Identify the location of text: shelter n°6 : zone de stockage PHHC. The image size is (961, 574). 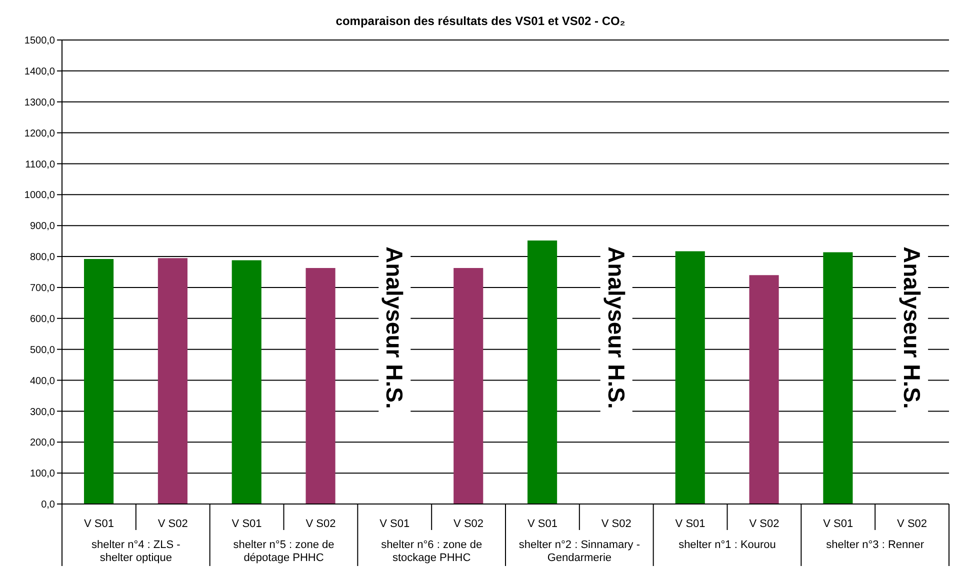
(431, 551).